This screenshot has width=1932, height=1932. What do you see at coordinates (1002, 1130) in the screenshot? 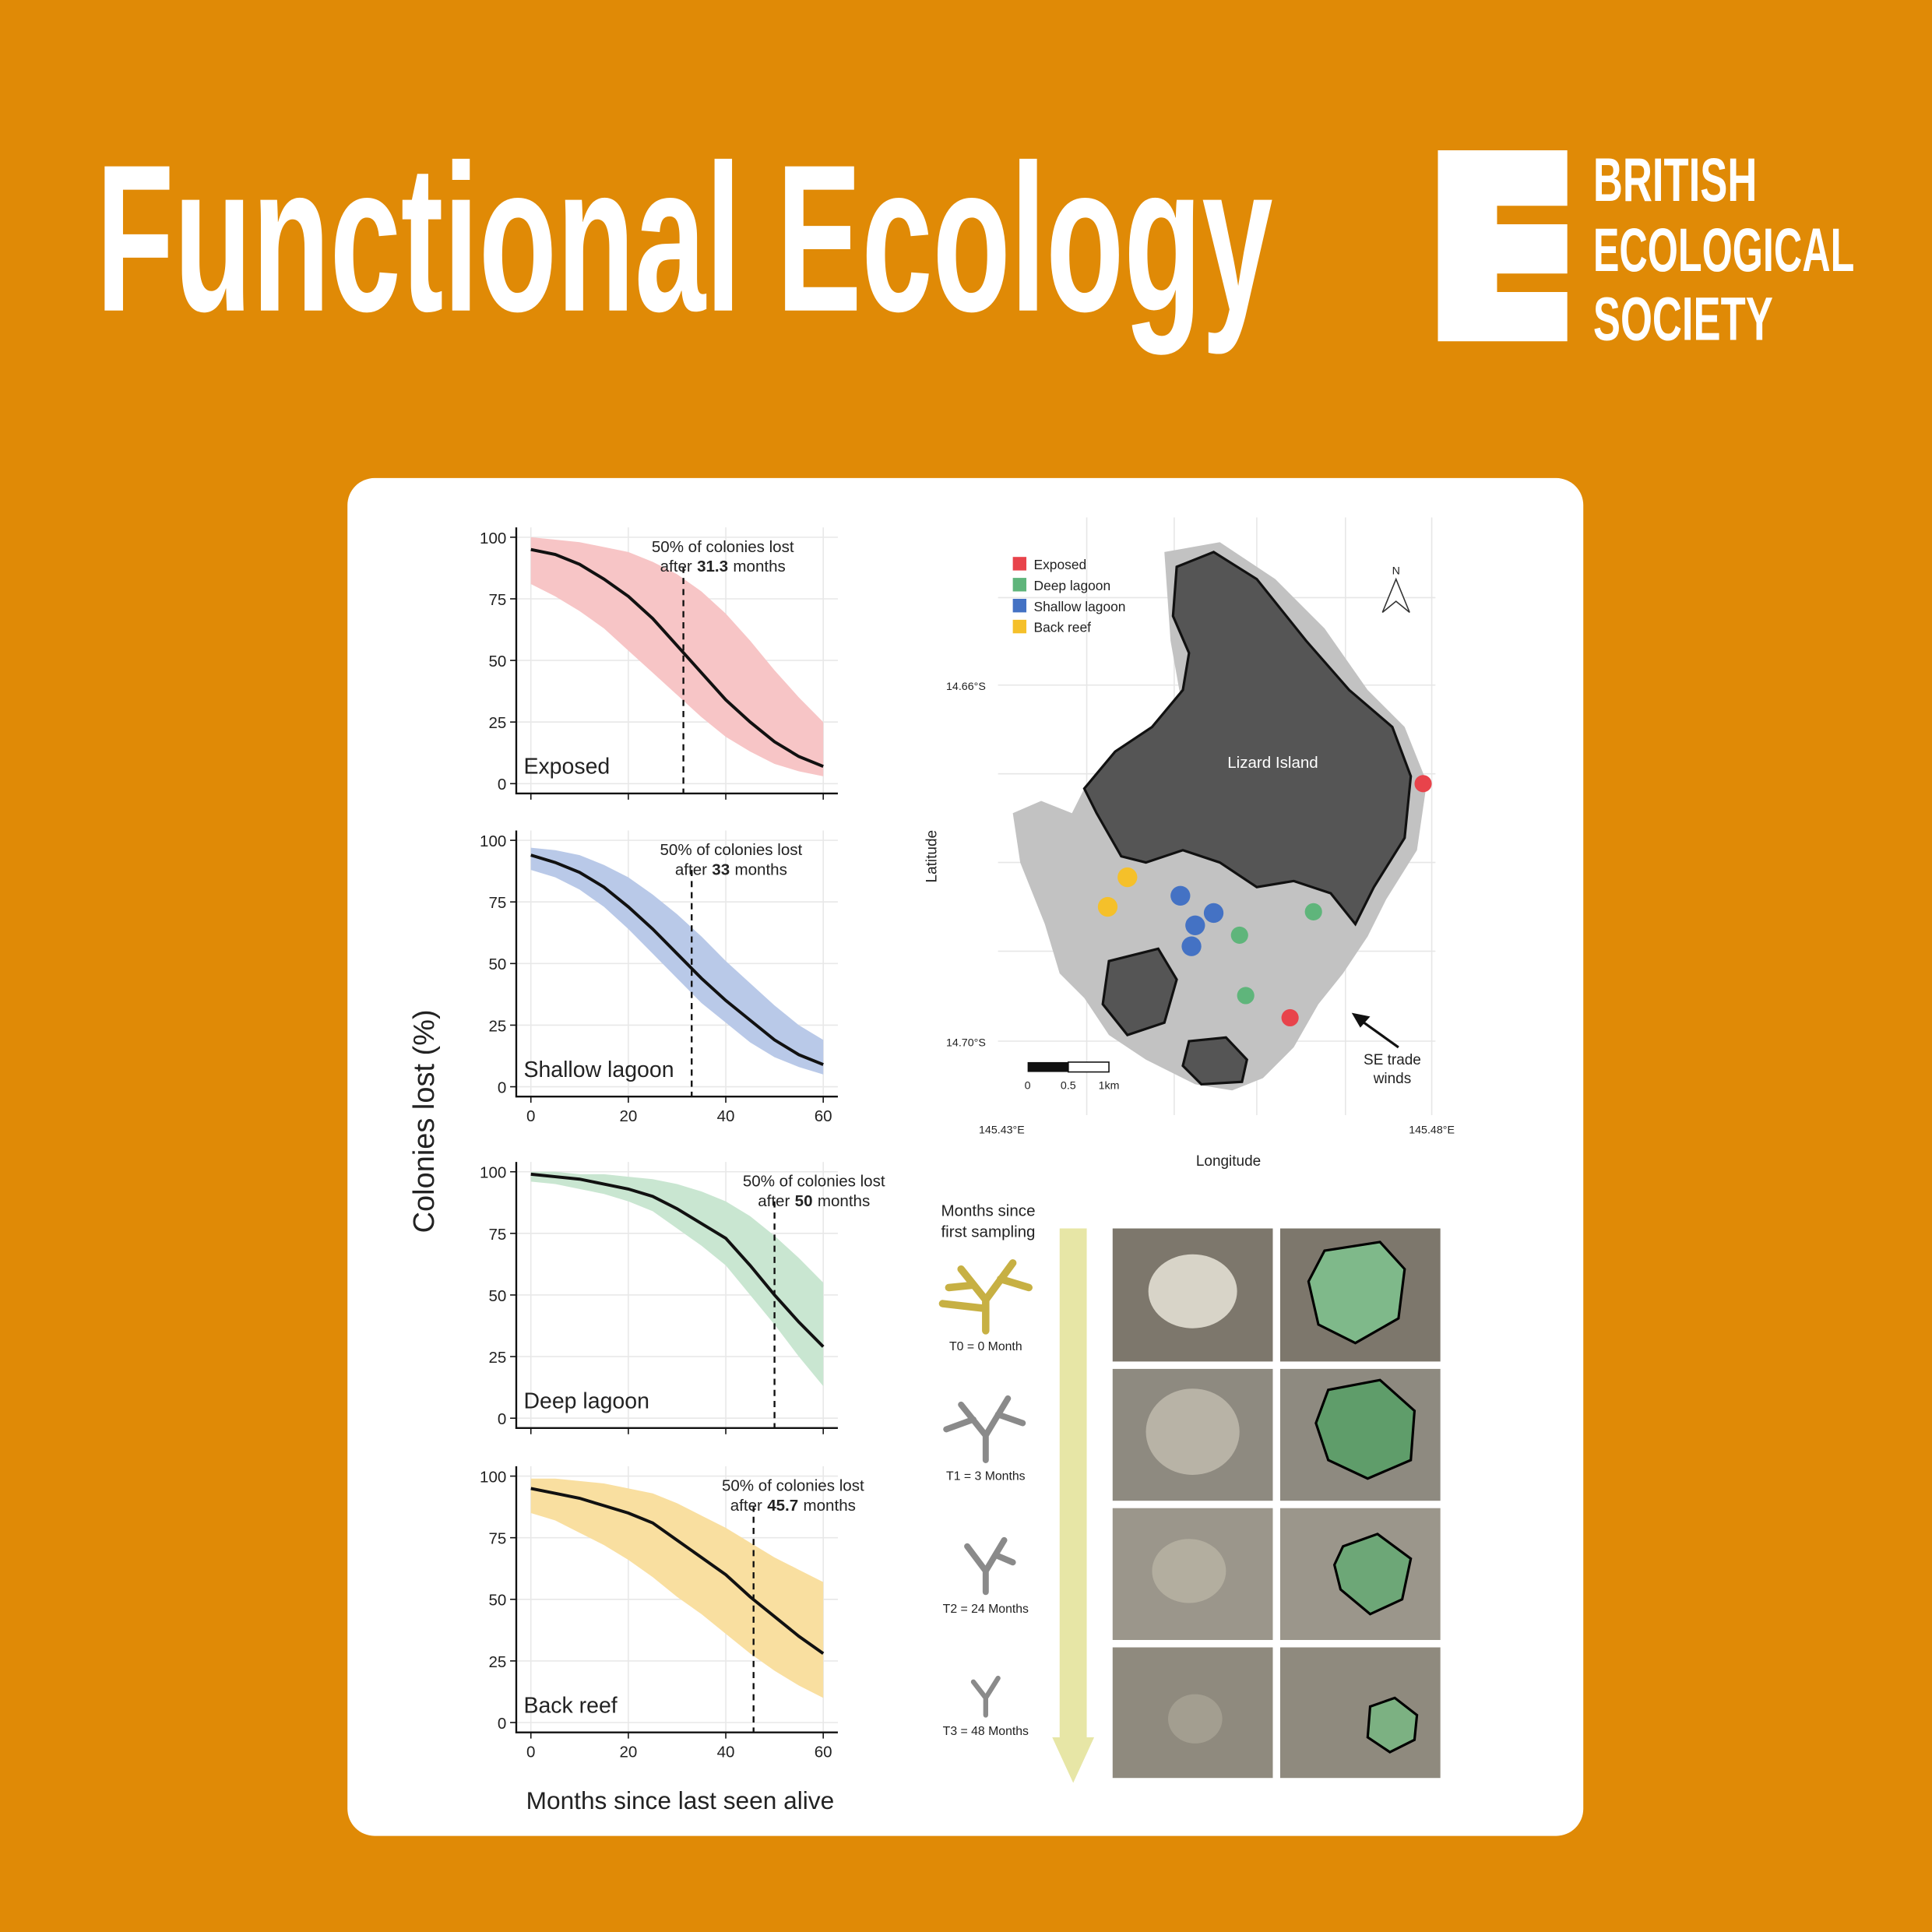
I see `lon-label: 145.43°E` at bounding box center [1002, 1130].